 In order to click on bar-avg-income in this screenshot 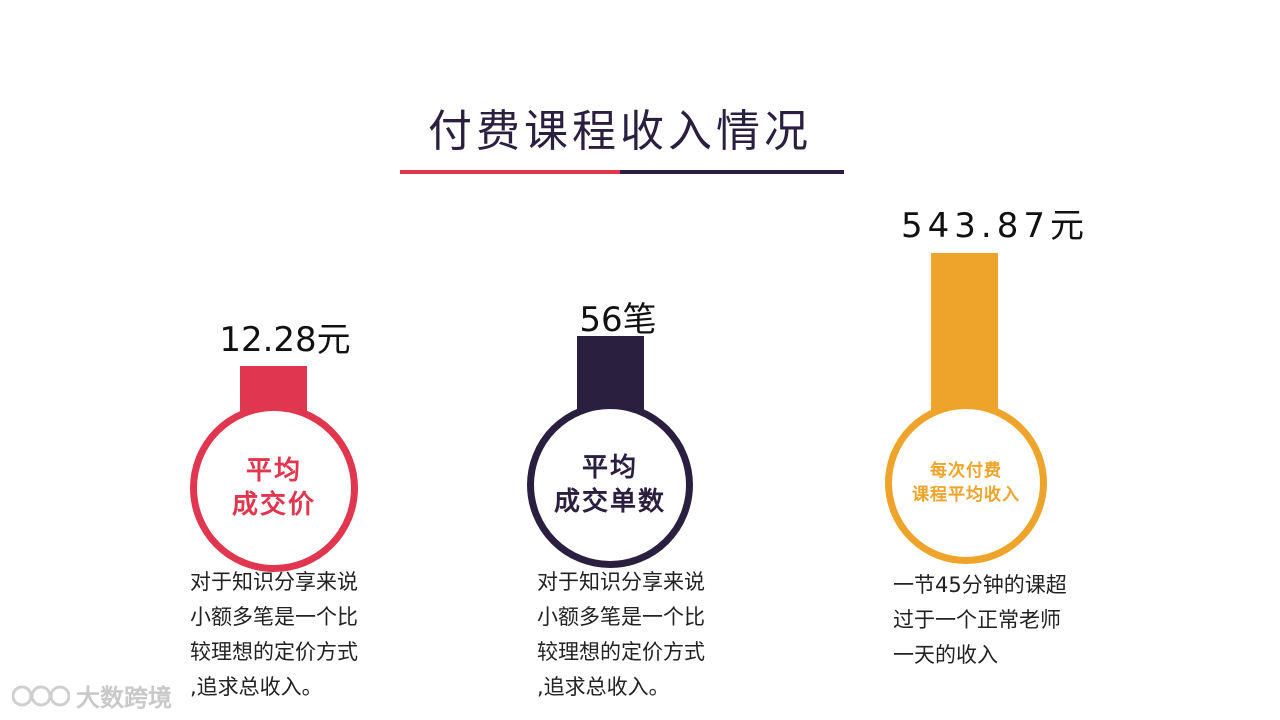, I will do `click(964, 335)`.